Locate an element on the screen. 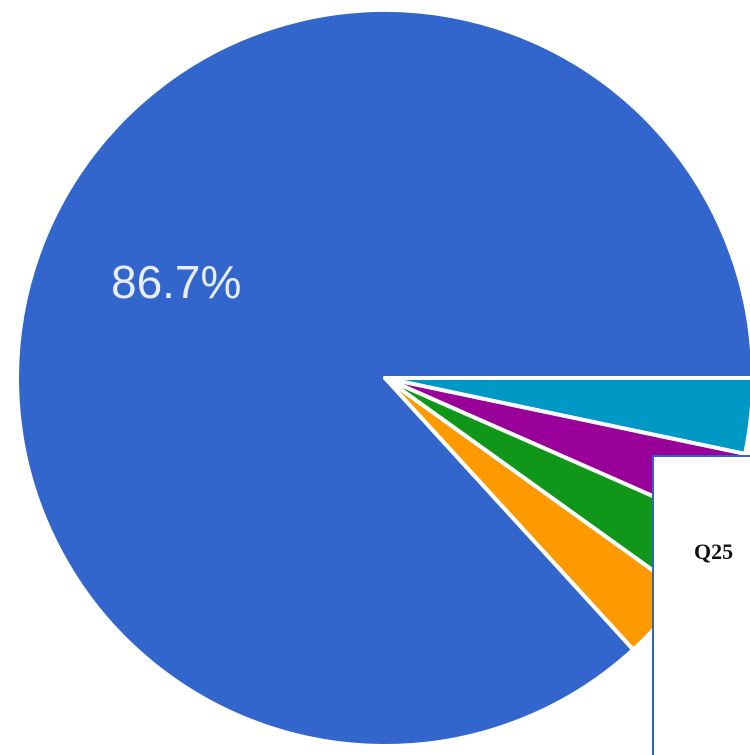 The width and height of the screenshot is (750, 755). overlay-card: Q25 is located at coordinates (701, 605).